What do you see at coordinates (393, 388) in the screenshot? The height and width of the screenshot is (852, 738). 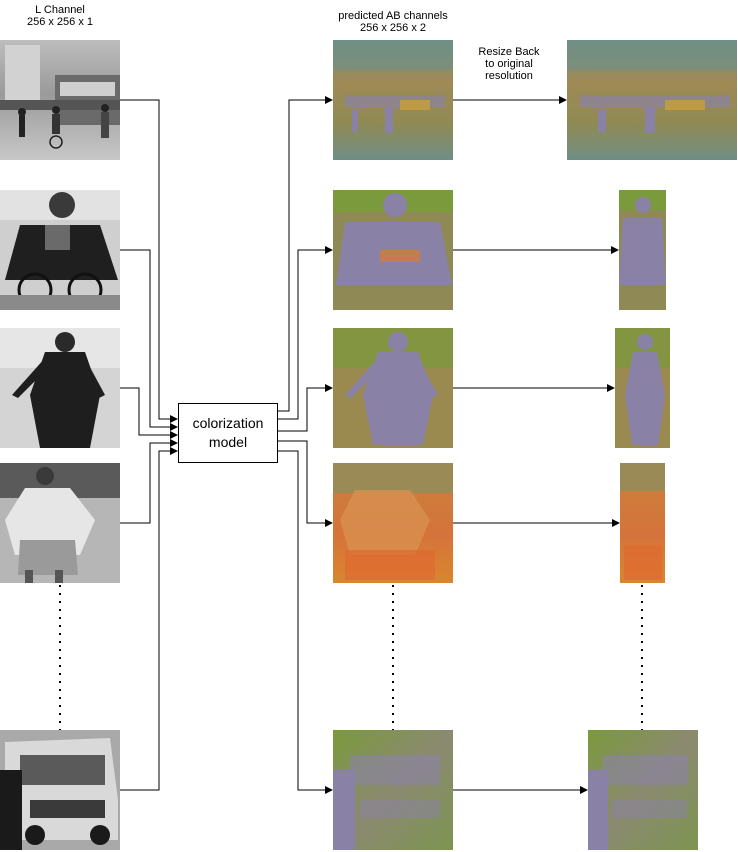 I see `ab-output-suit-man` at bounding box center [393, 388].